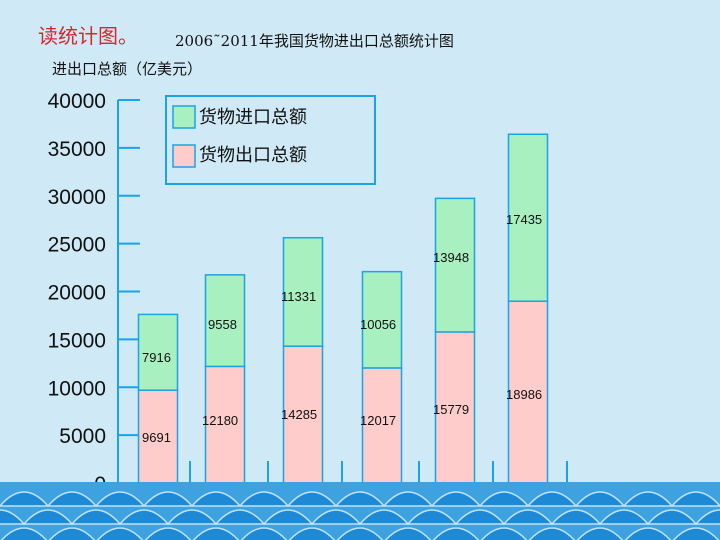 Image resolution: width=720 pixels, height=540 pixels. Describe the element at coordinates (220, 420) in the screenshot. I see `data-label-export: 12180` at that location.